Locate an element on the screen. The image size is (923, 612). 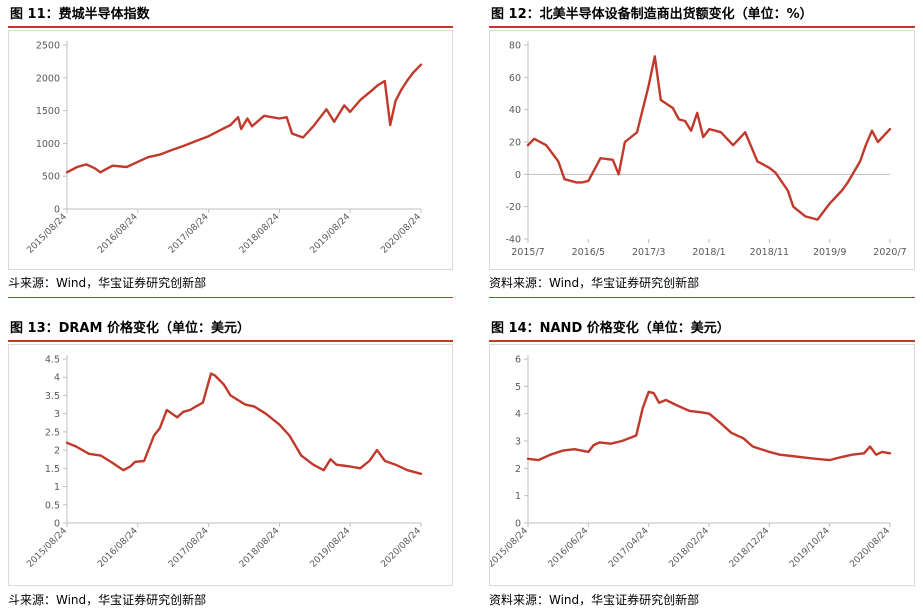
y-tick-label: 40 is located at coordinates (515, 110).